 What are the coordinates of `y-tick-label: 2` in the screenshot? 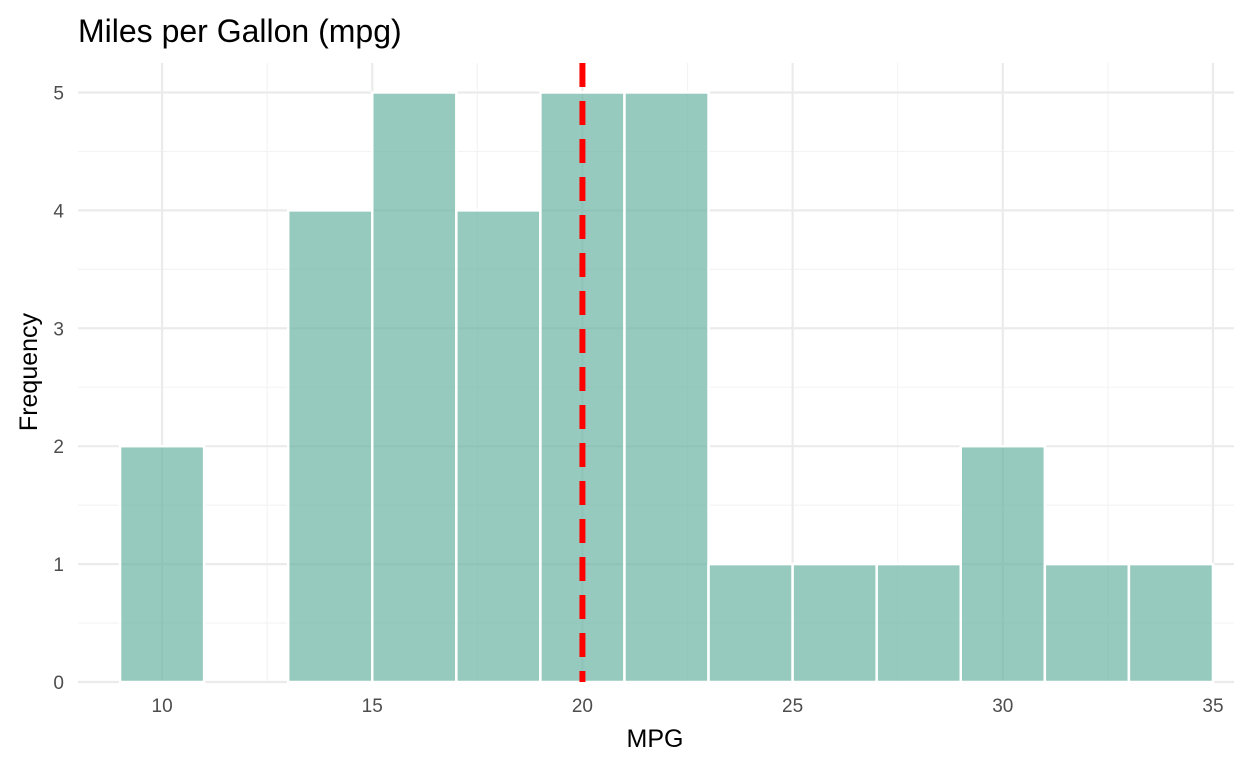 It's located at (58, 447).